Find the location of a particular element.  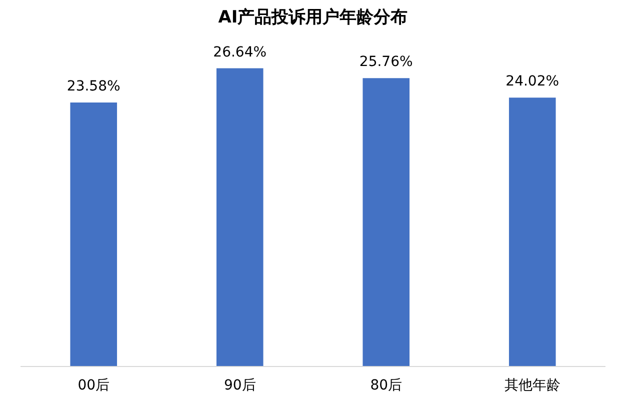

x-tick-label: 00后 is located at coordinates (94, 386).